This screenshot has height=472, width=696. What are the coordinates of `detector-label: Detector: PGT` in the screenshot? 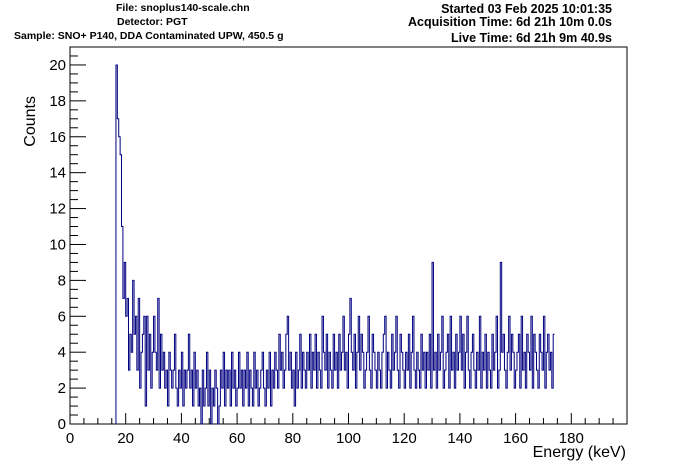 It's located at (152, 22).